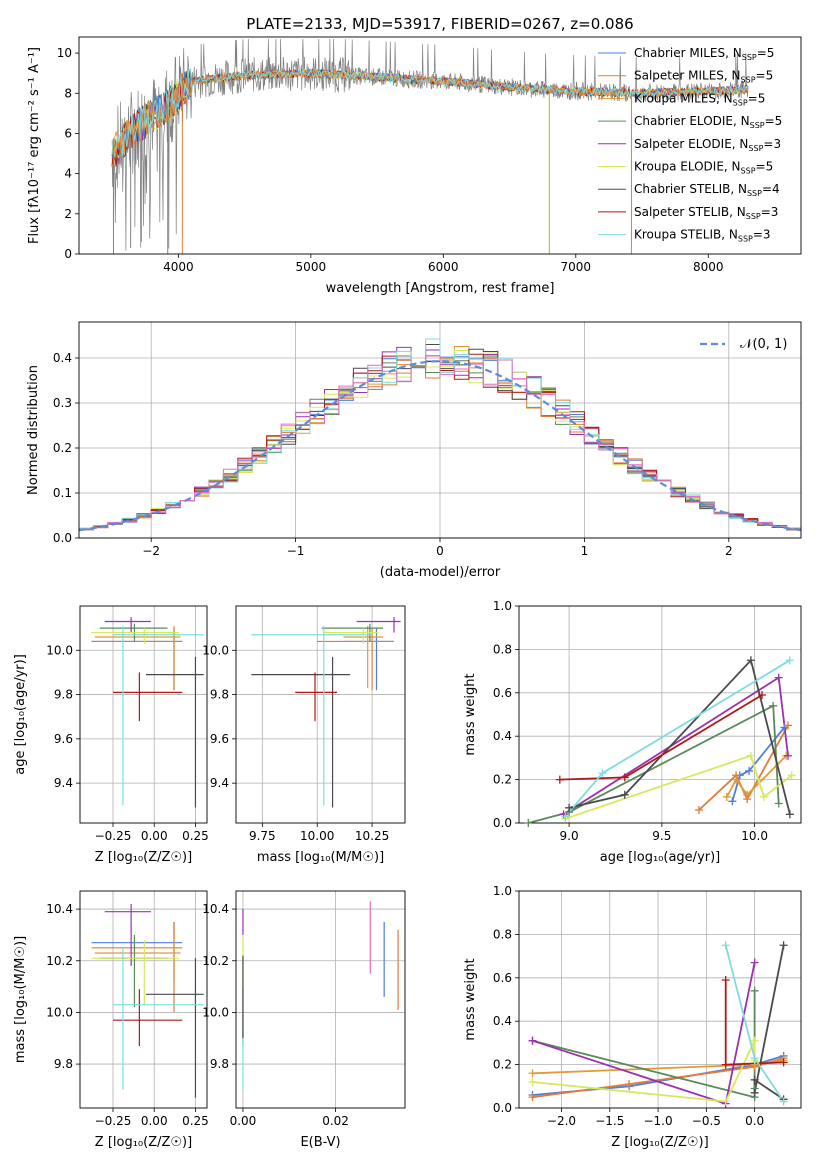 The height and width of the screenshot is (1170, 819). What do you see at coordinates (502, 1108) in the screenshot?
I see `weight_vs_Z-ytick-label: 0.0` at bounding box center [502, 1108].